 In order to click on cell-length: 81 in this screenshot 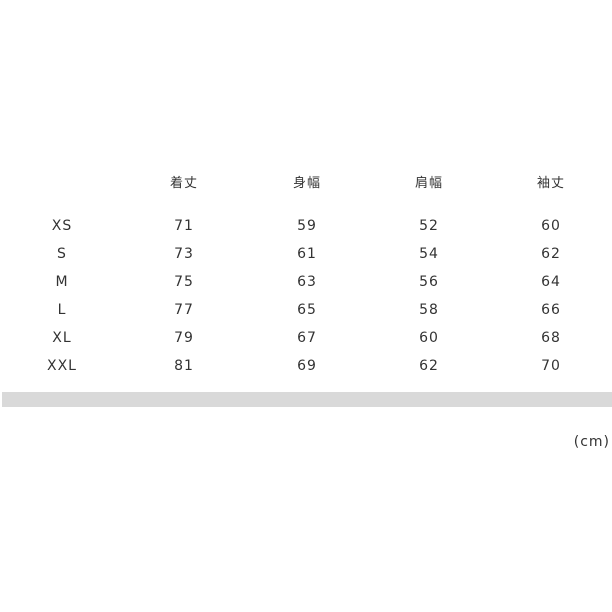, I will do `click(184, 366)`.